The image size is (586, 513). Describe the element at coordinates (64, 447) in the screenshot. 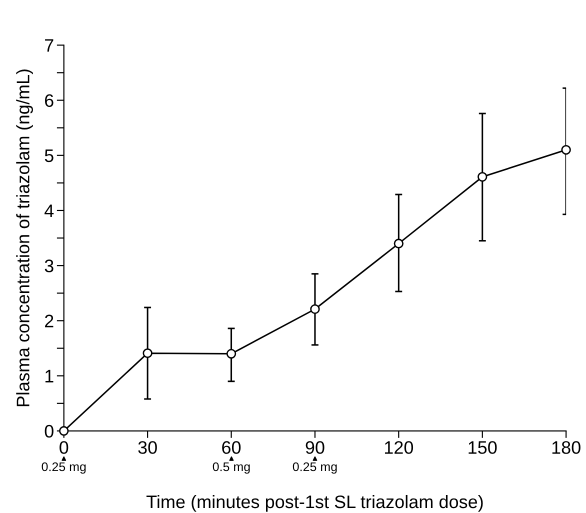

I see `x-tick-label: 0` at that location.